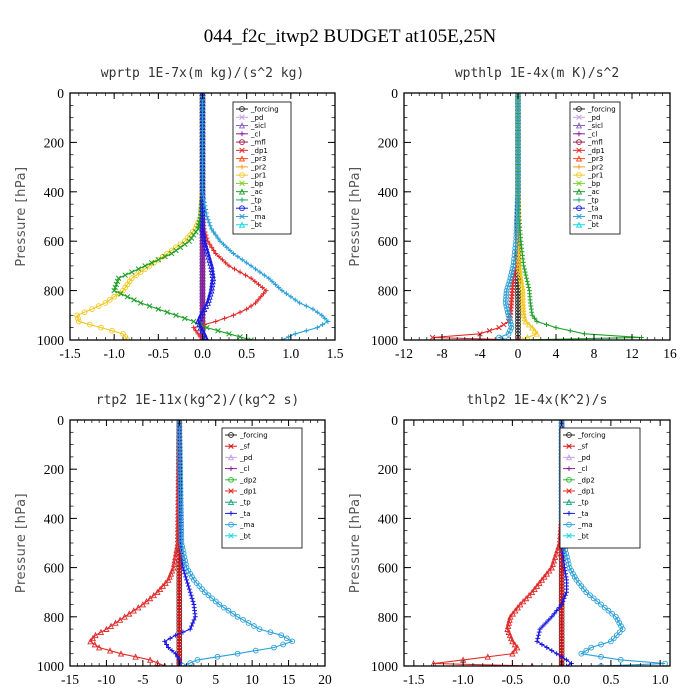 This screenshot has width=700, height=700. Describe the element at coordinates (595, 167) in the screenshot. I see `legend-label: _pr2` at that location.